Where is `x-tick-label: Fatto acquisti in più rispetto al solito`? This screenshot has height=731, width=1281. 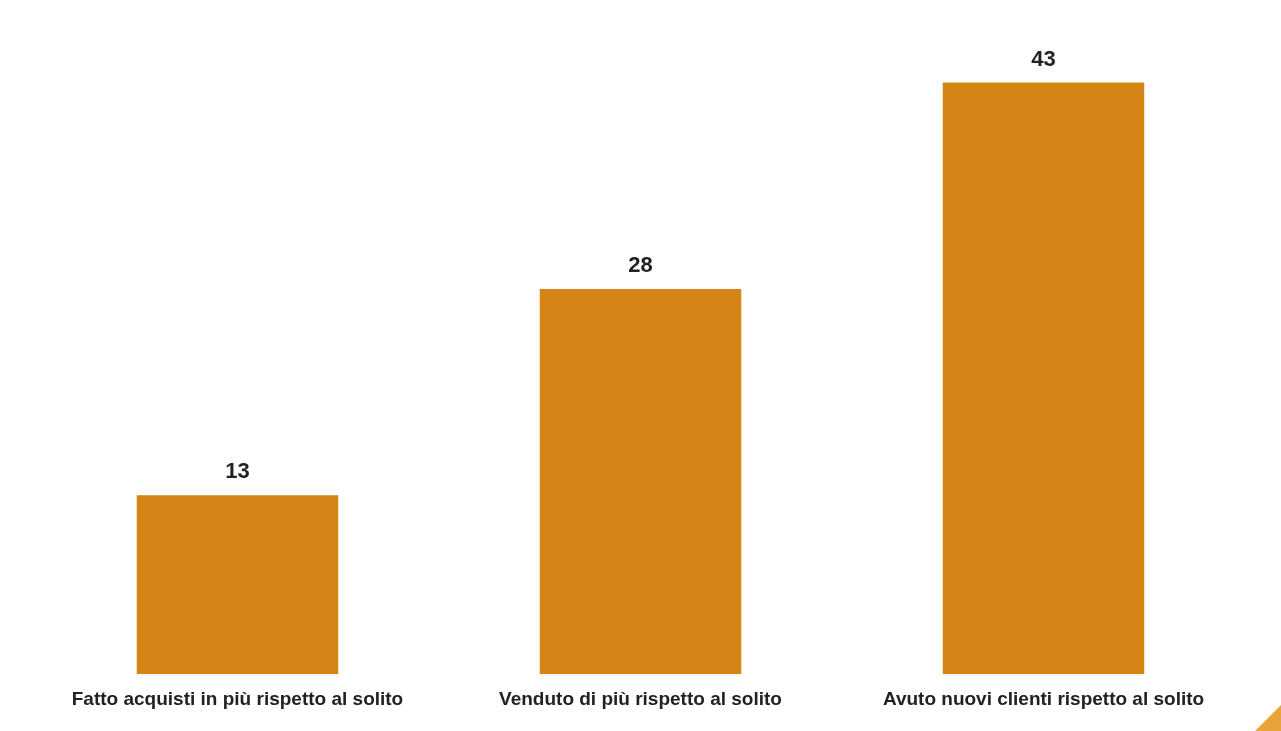 x-tick-label: Fatto acquisti in più rispetto al solito is located at coordinates (237, 698).